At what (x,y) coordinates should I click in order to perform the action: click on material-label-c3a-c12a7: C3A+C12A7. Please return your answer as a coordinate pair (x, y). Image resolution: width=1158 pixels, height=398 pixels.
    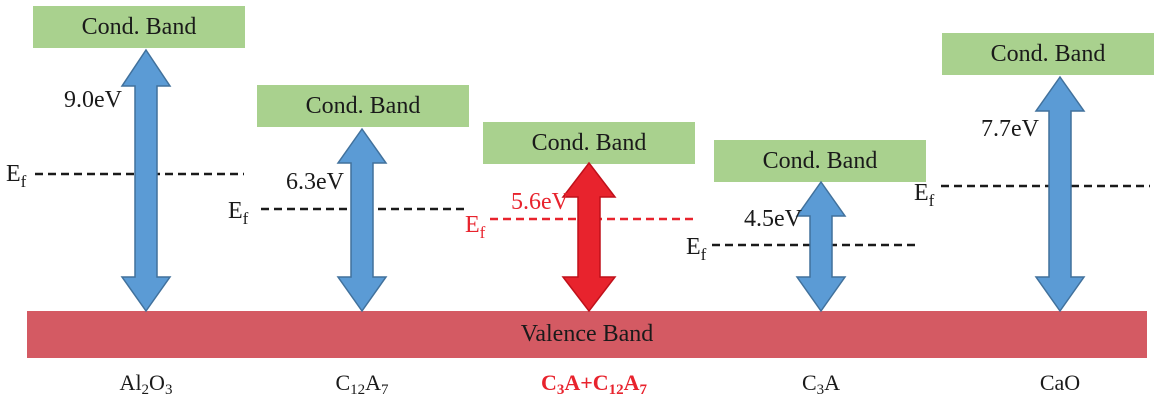
    Looking at the image, I should click on (594, 385).